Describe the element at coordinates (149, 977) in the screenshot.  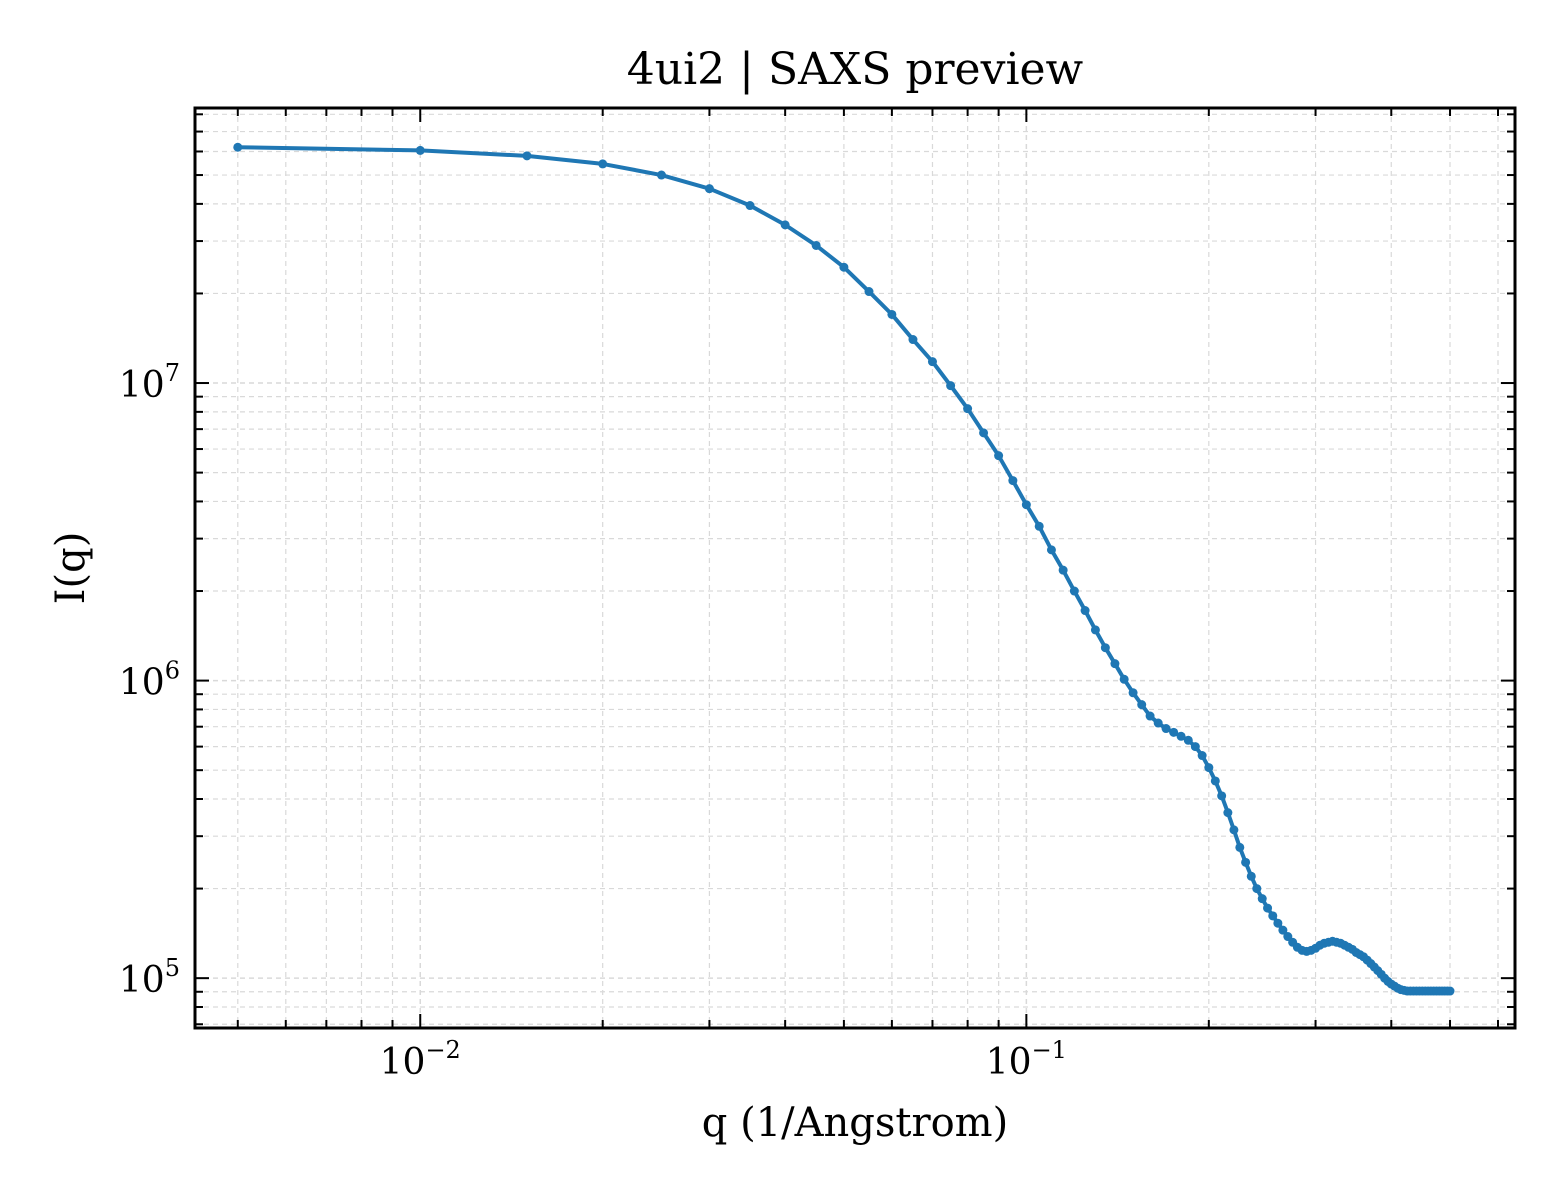
I see `y-tick-label: 10⁵` at that location.